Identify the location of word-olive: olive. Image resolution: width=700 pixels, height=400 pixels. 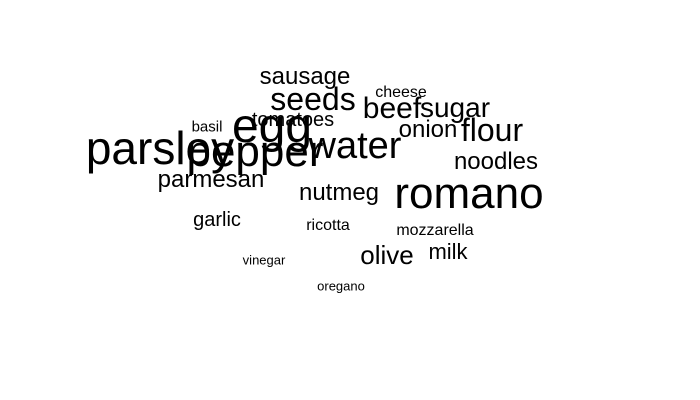
(387, 255).